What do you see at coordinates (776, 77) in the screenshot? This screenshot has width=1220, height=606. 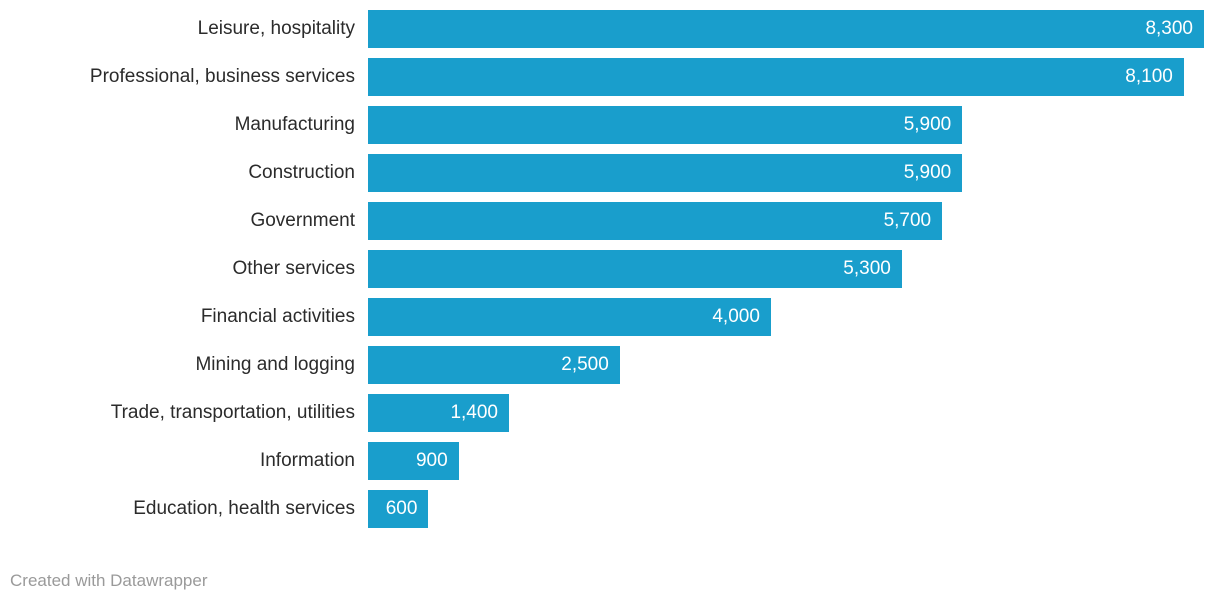 I see `bar: 8,100` at bounding box center [776, 77].